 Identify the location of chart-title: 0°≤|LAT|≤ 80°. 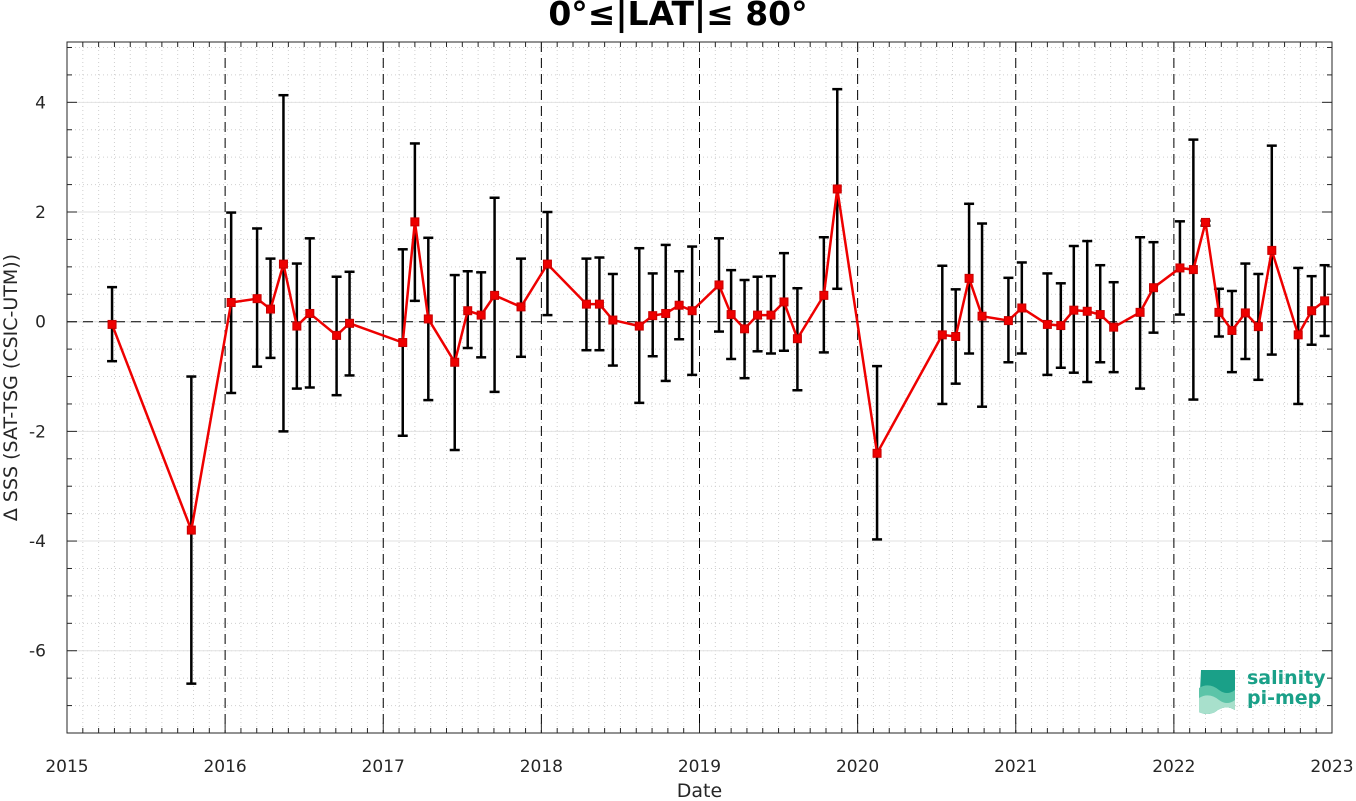
(678, 16).